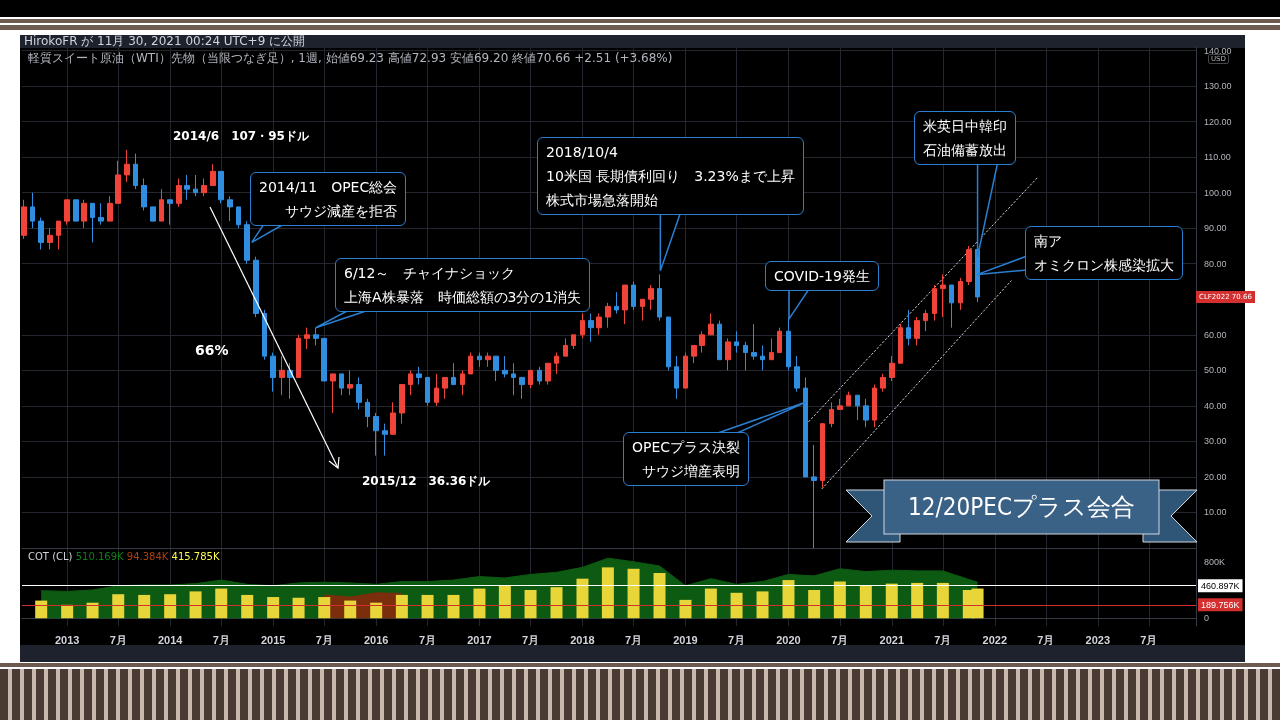  Describe the element at coordinates (1218, 121) in the screenshot. I see `y-tick-label: 120.00` at that location.